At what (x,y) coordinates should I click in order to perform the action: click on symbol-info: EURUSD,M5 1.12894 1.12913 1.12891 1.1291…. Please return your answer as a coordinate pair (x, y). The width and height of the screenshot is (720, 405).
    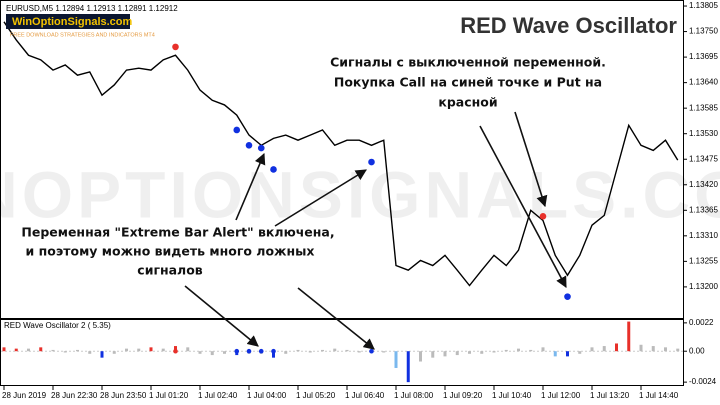
    Looking at the image, I should click on (92, 8).